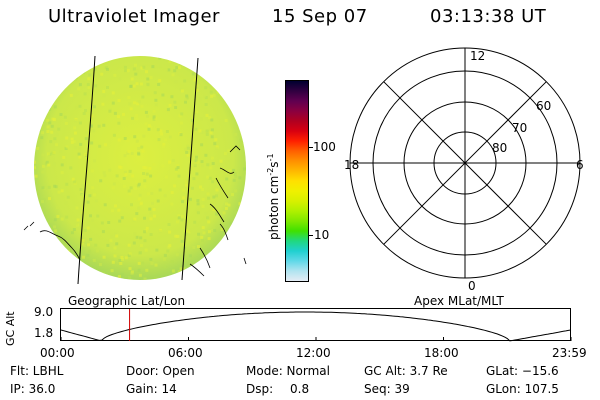 The image size is (600, 400). I want to click on longitude-line, so click(190, 169).